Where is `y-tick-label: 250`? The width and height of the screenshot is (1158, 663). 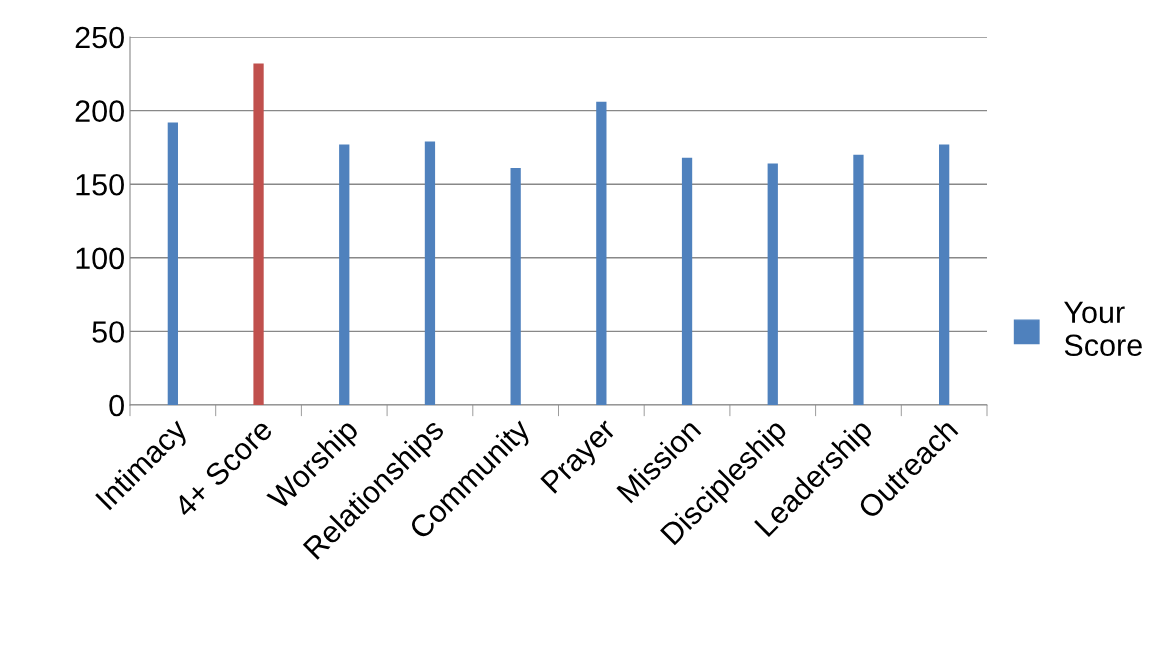 y-tick-label: 250 is located at coordinates (99, 37).